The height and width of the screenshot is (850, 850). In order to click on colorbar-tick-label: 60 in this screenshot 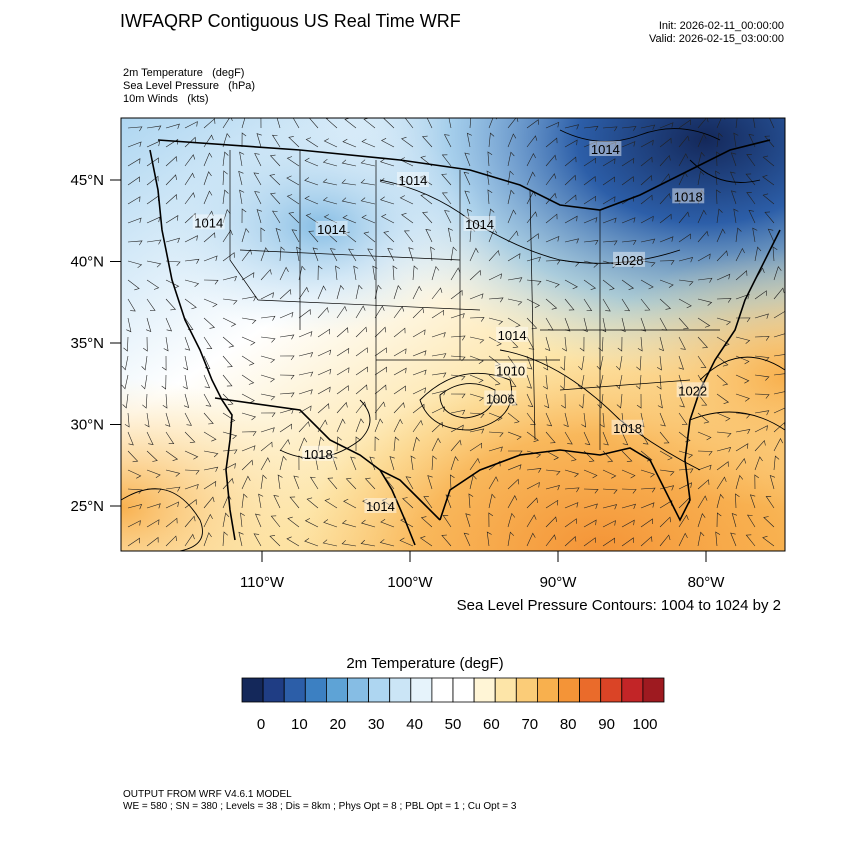, I will do `click(491, 724)`.